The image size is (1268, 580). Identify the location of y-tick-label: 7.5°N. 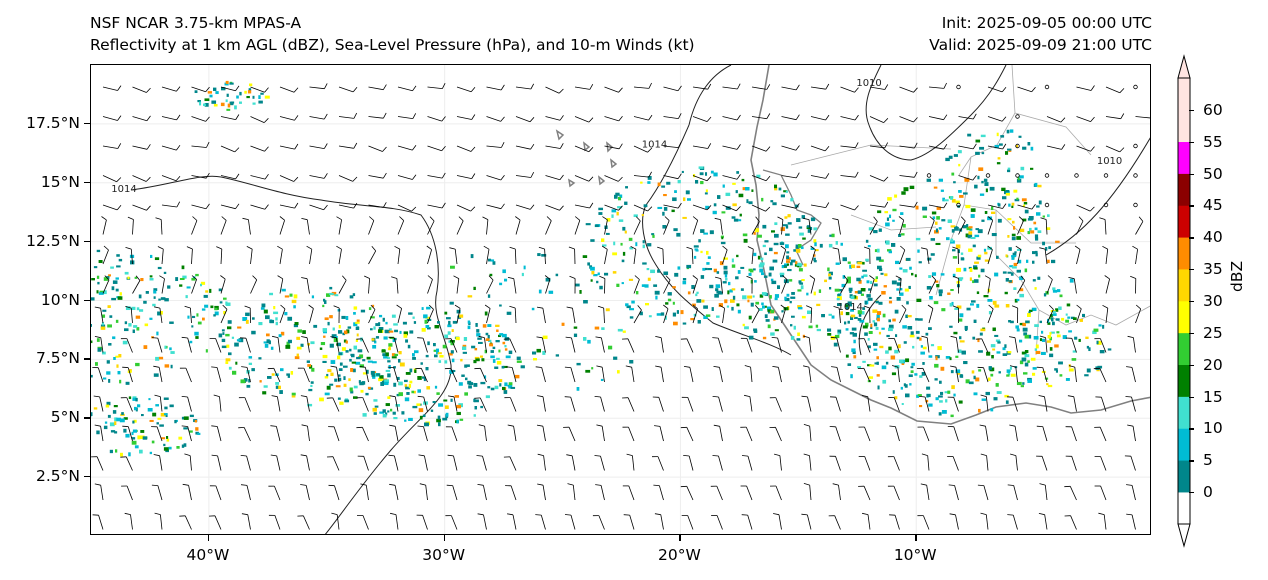
(58, 358).